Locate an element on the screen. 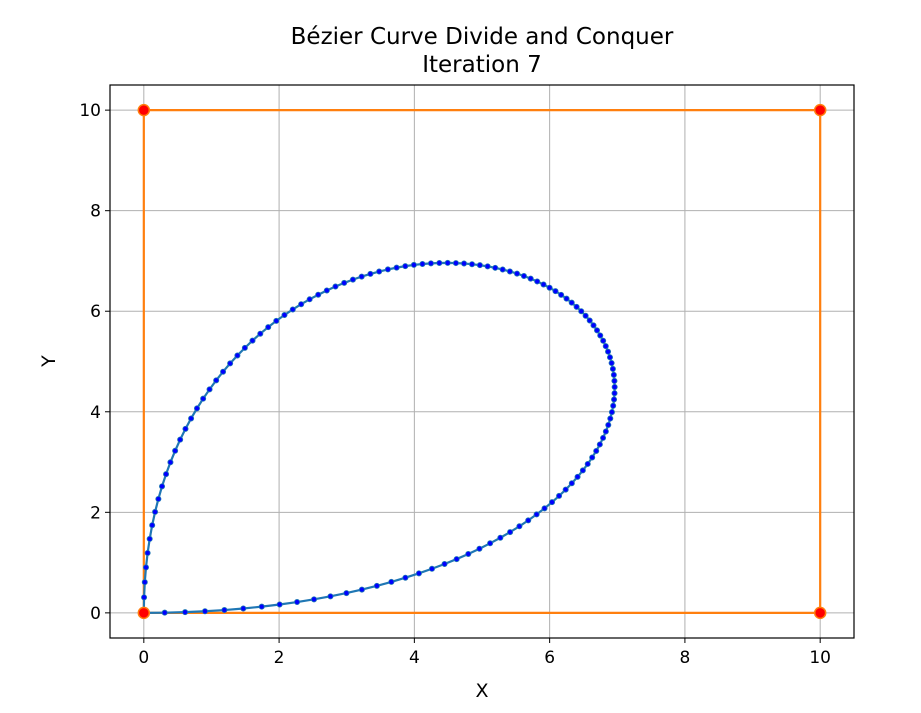  x-tick-label: 8 is located at coordinates (684, 658).